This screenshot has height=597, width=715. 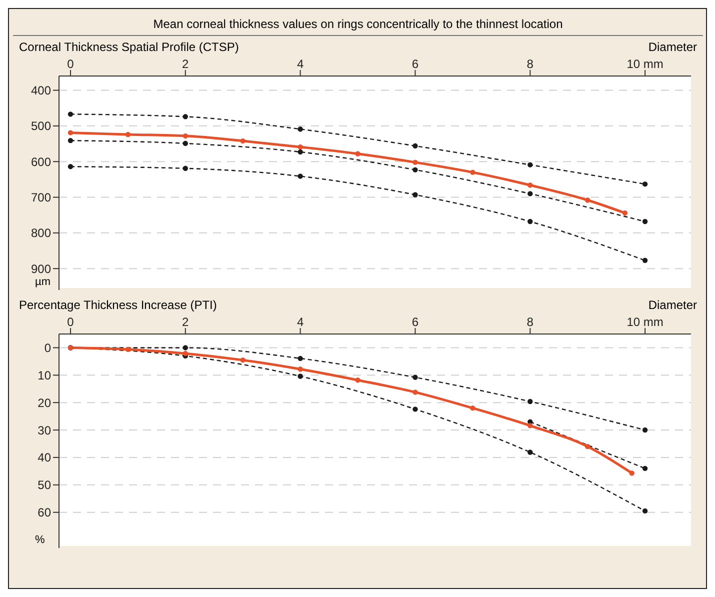 What do you see at coordinates (45, 403) in the screenshot?
I see `y-tick-label: 20` at bounding box center [45, 403].